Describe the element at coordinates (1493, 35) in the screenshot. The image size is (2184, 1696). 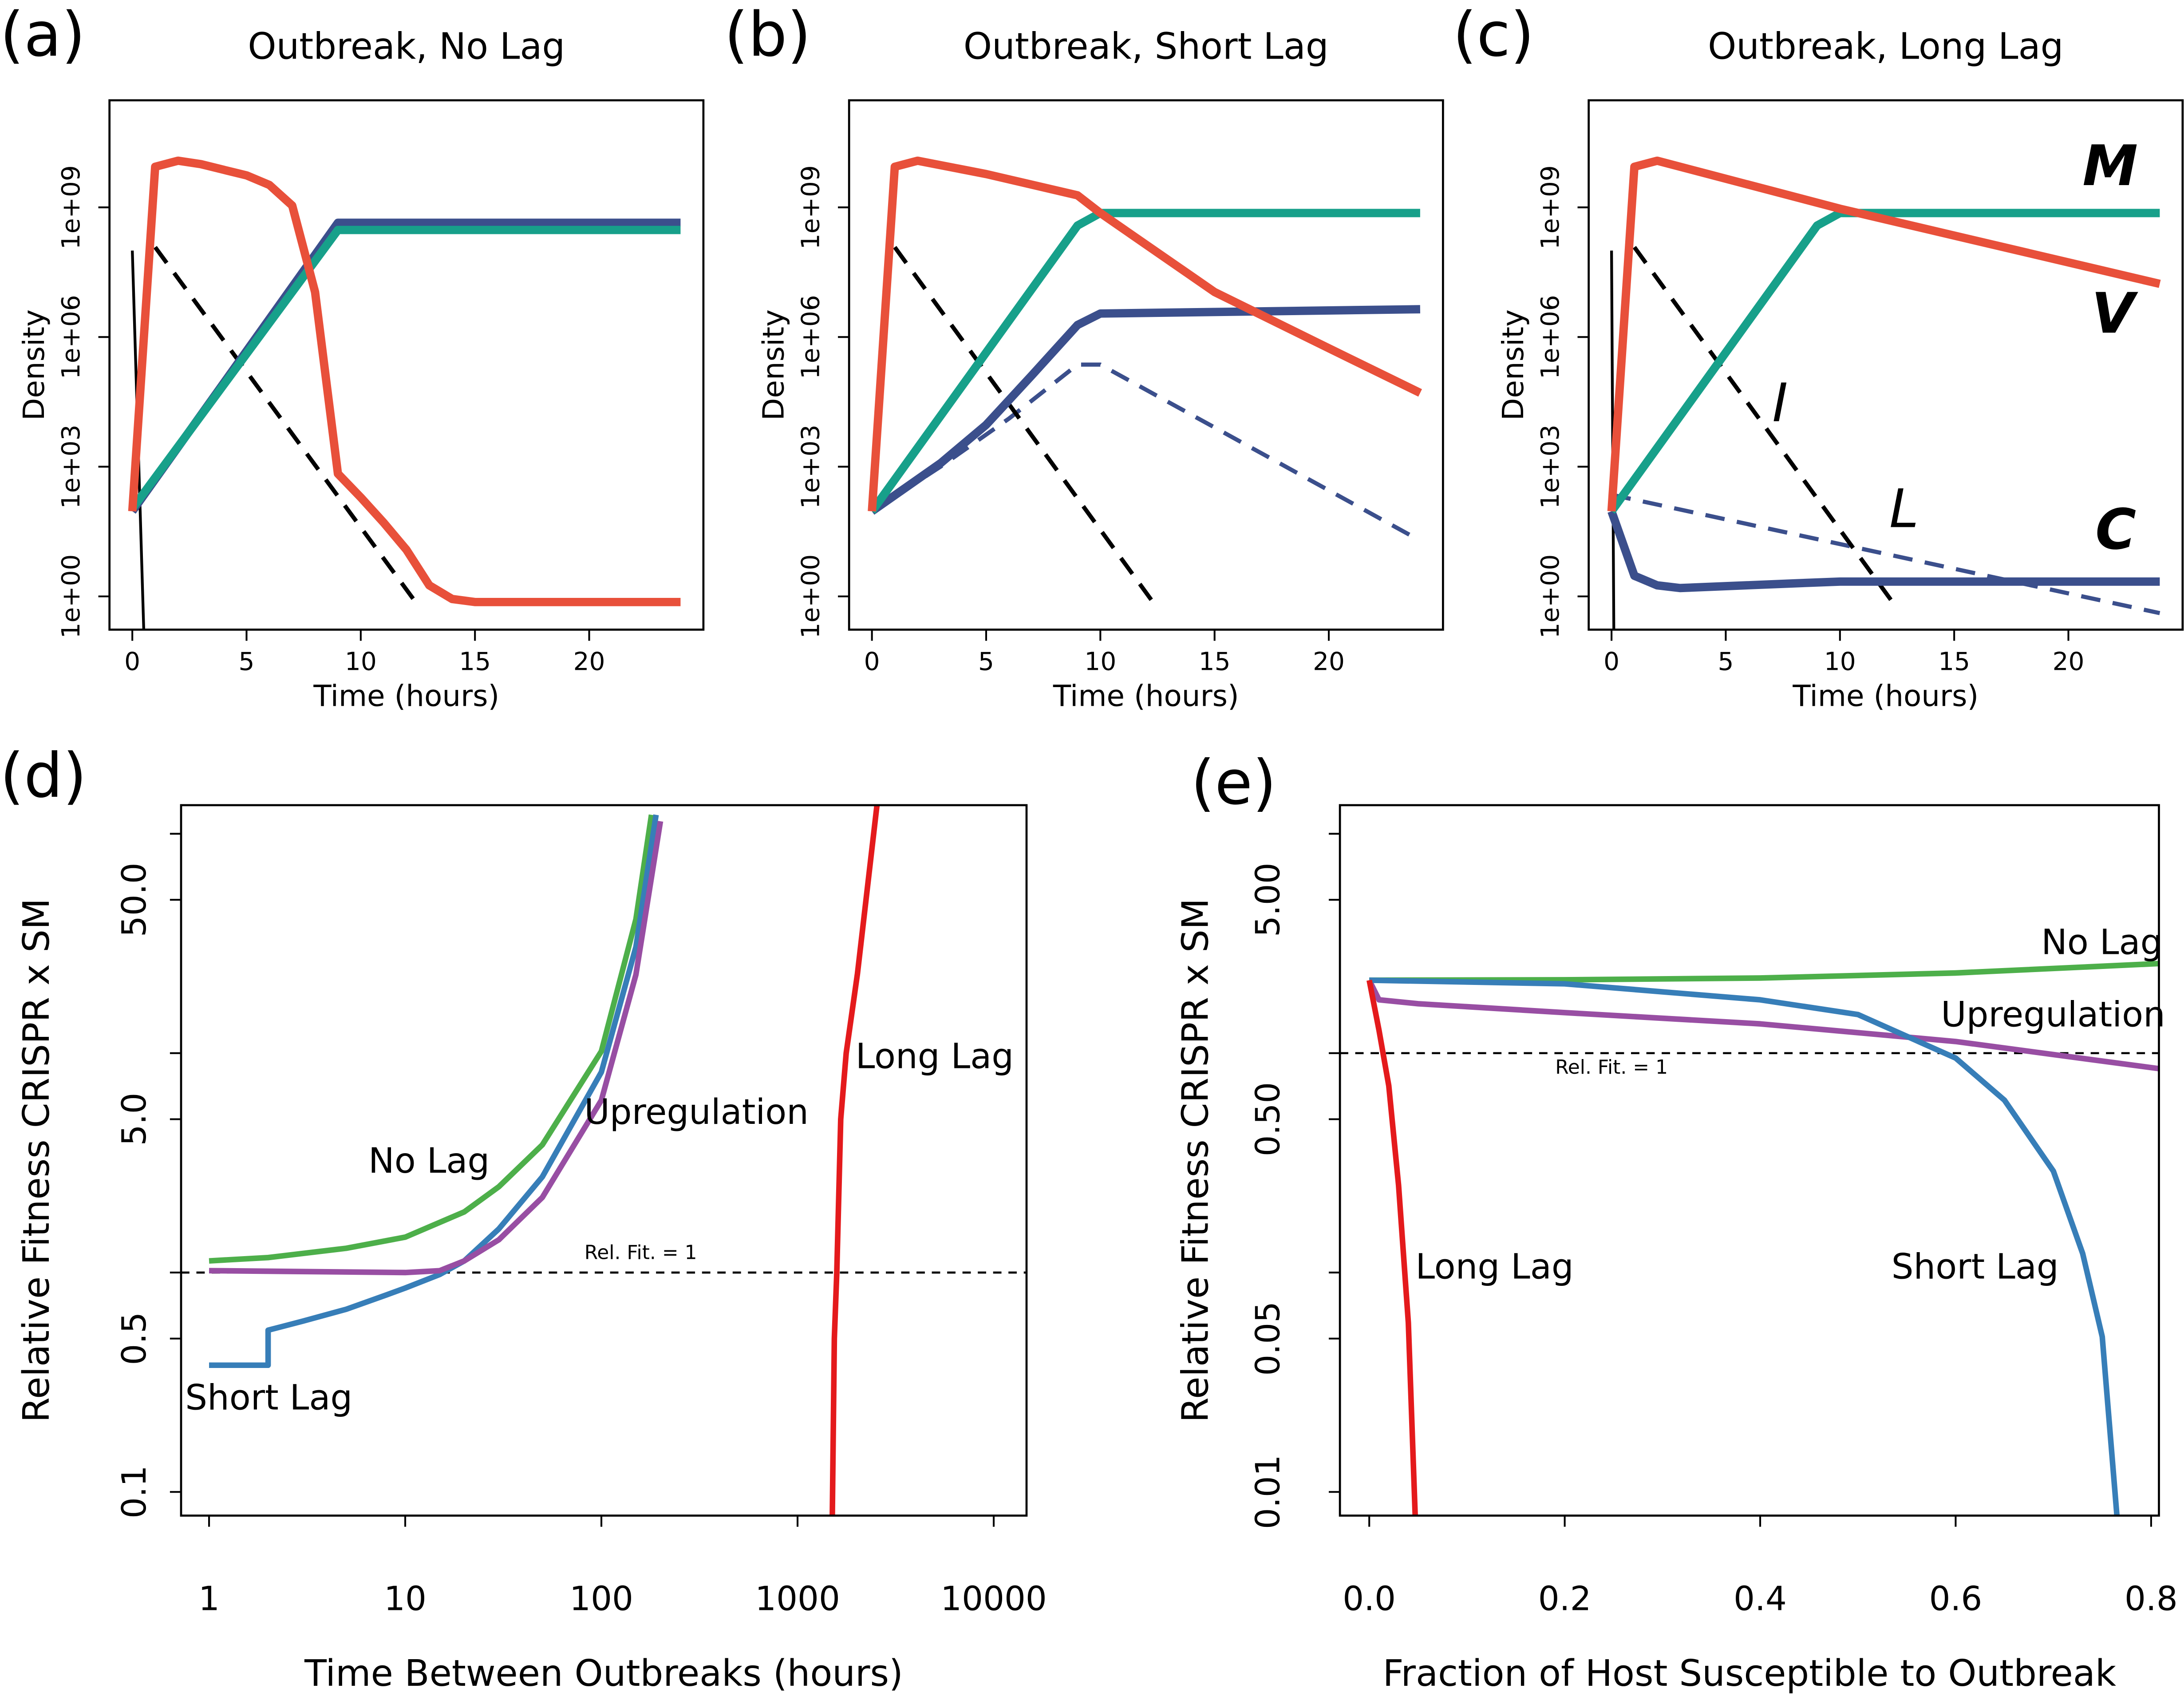
I see `panel-label: (c)` at that location.